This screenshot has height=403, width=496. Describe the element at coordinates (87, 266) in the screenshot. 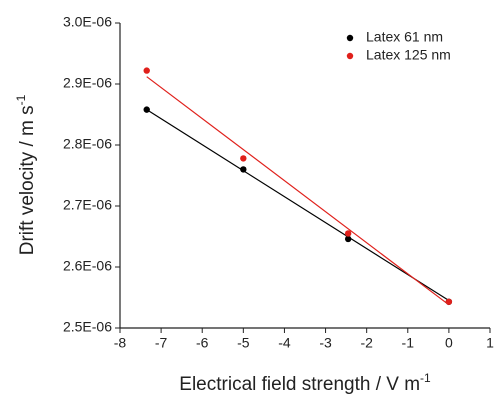

I see `y-tick-label: 2.6E-06` at that location.